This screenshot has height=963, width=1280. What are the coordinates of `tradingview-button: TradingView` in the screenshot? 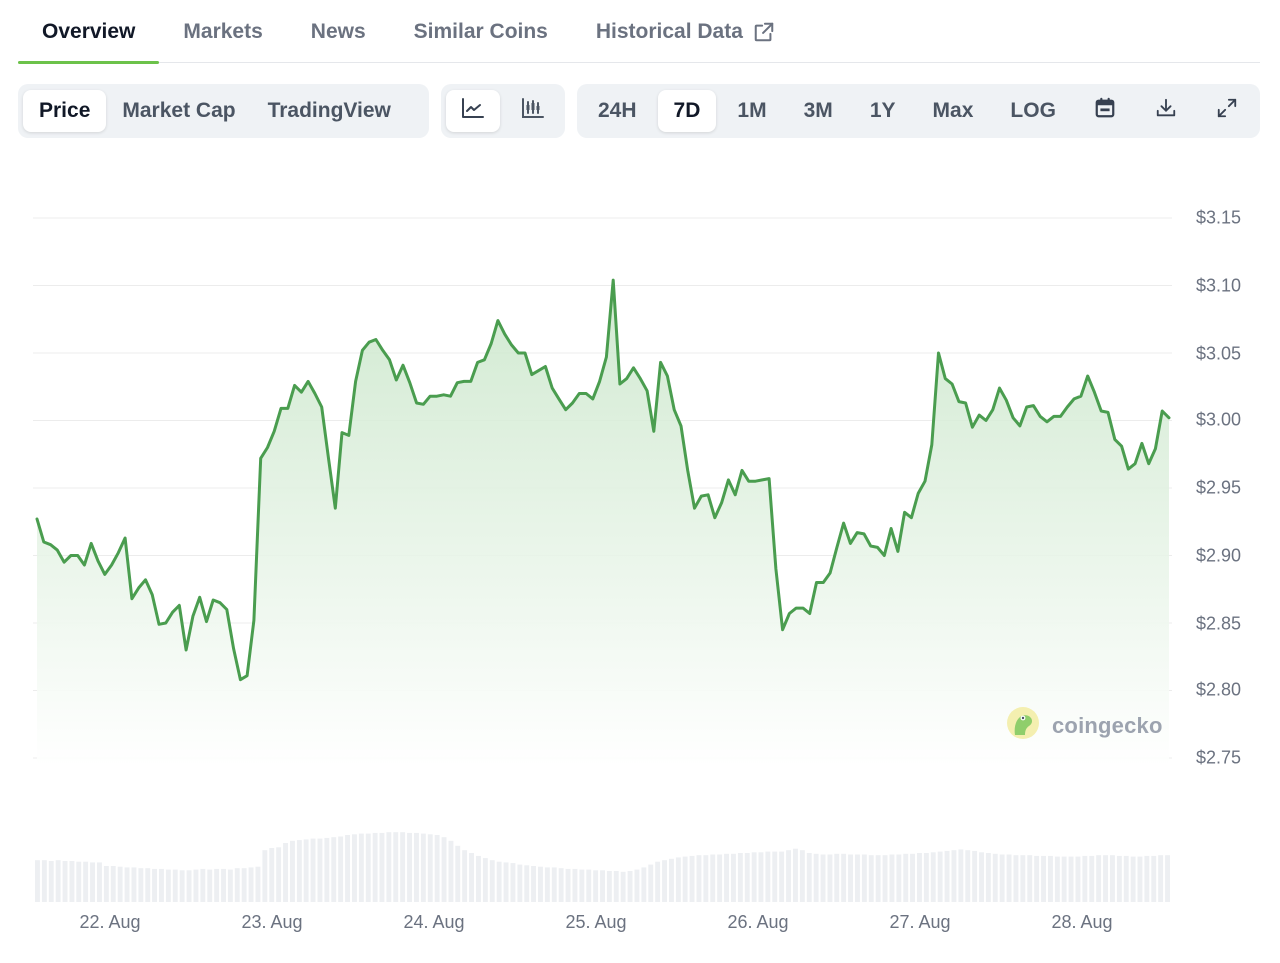 It's located at (329, 110).